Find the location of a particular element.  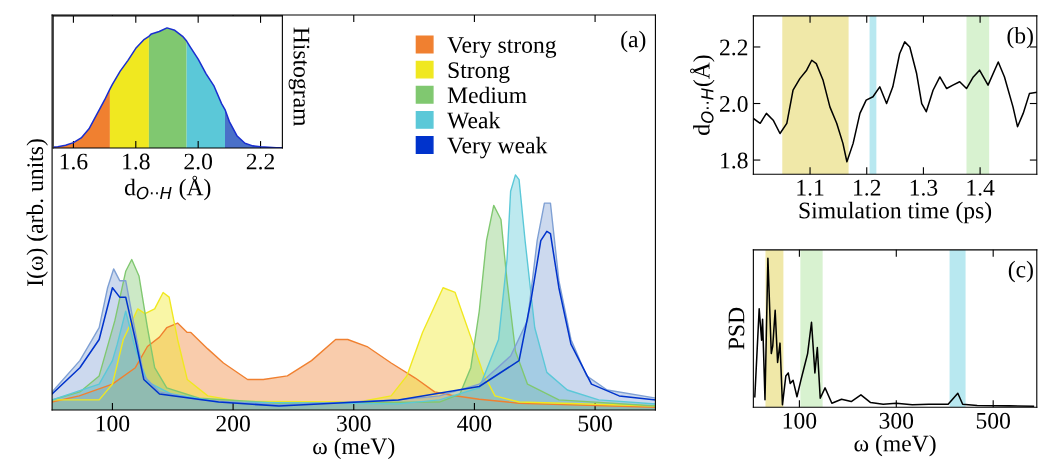

legend-label: Very strong is located at coordinates (502, 47).